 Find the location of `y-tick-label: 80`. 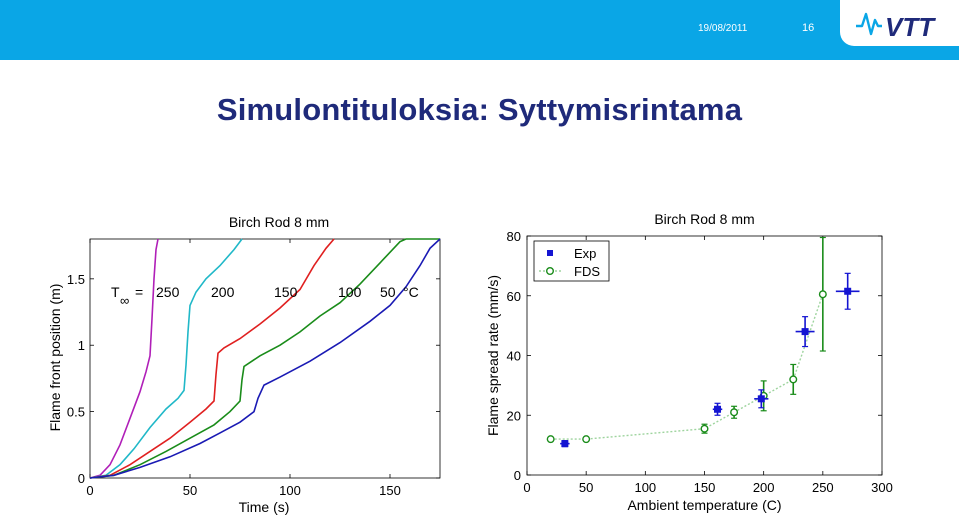

y-tick-label: 80 is located at coordinates (514, 236).